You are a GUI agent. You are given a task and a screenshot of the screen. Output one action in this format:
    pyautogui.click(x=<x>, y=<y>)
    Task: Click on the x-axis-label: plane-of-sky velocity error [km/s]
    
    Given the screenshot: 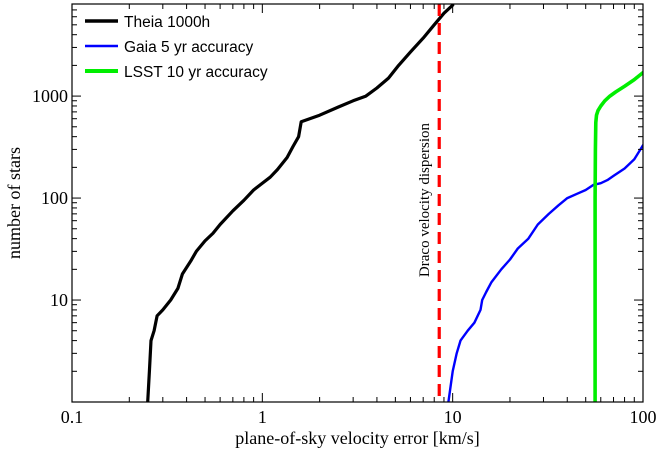 What is the action you would take?
    pyautogui.click(x=357, y=438)
    